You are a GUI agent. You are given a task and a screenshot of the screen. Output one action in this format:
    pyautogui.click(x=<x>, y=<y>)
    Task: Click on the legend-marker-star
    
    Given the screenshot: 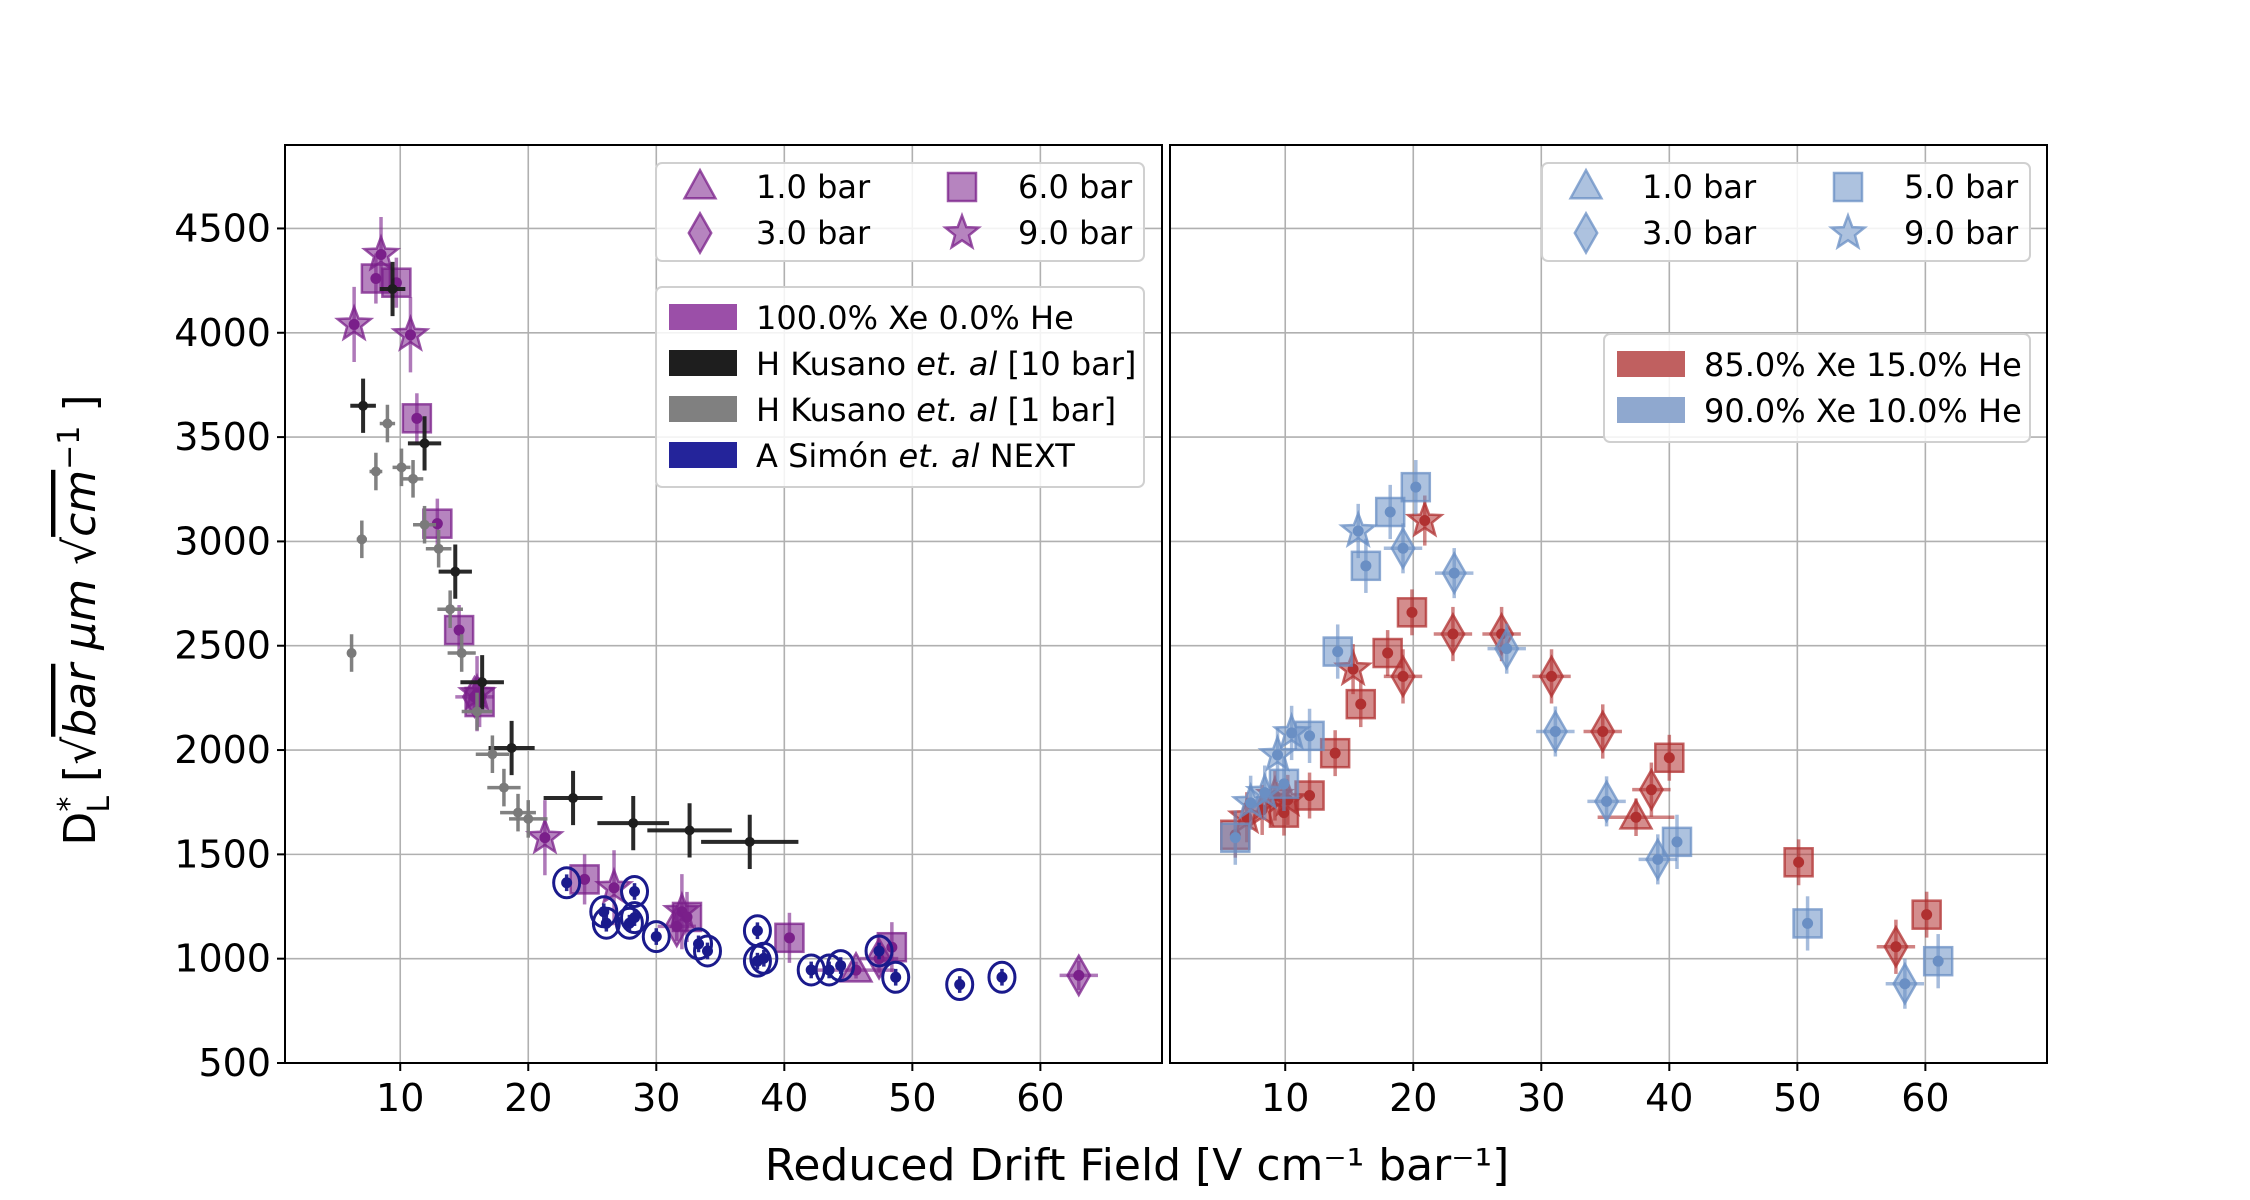 What is the action you would take?
    pyautogui.click(x=1848, y=231)
    